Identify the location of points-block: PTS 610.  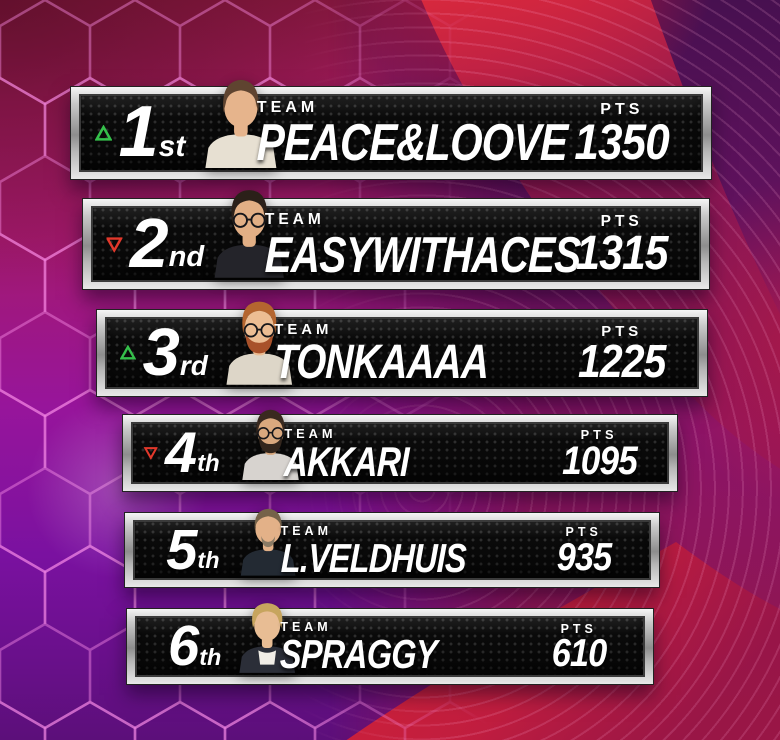
(579, 646).